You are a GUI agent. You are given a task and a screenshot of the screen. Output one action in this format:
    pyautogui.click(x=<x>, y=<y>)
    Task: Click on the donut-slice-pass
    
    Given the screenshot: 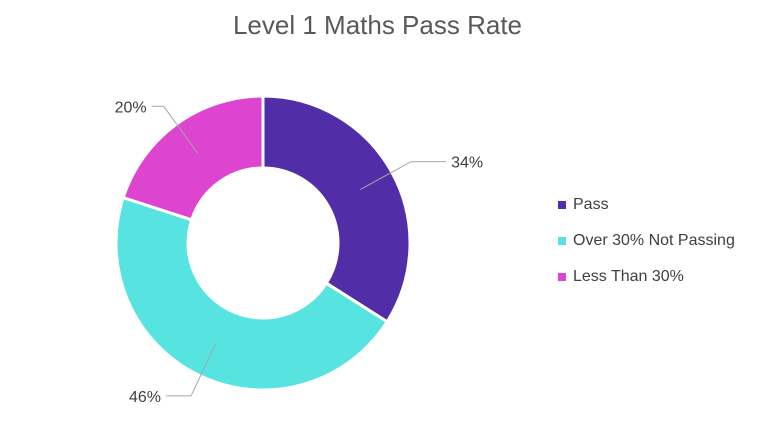 What is the action you would take?
    pyautogui.click(x=336, y=209)
    